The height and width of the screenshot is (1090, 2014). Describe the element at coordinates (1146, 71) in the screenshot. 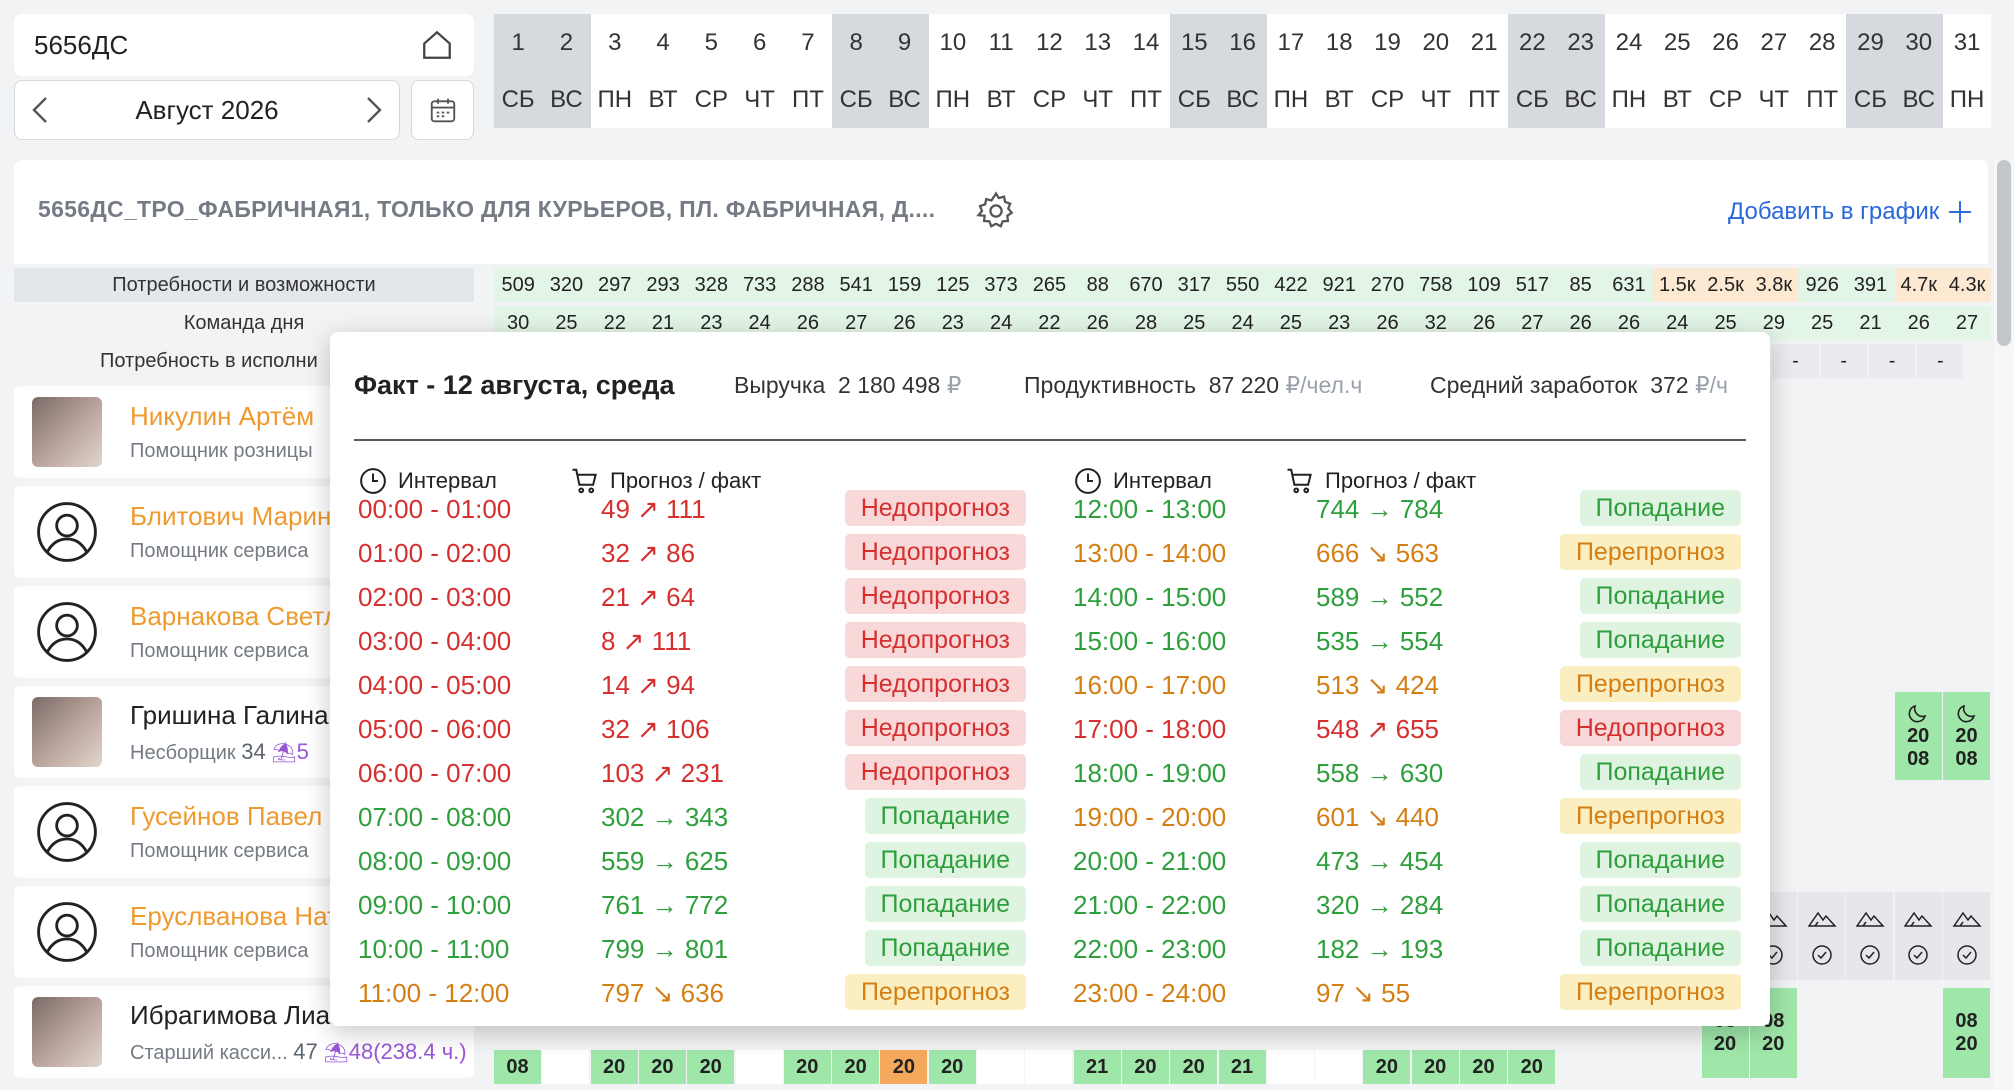

I see `day-column-header: 14 ПТ` at that location.